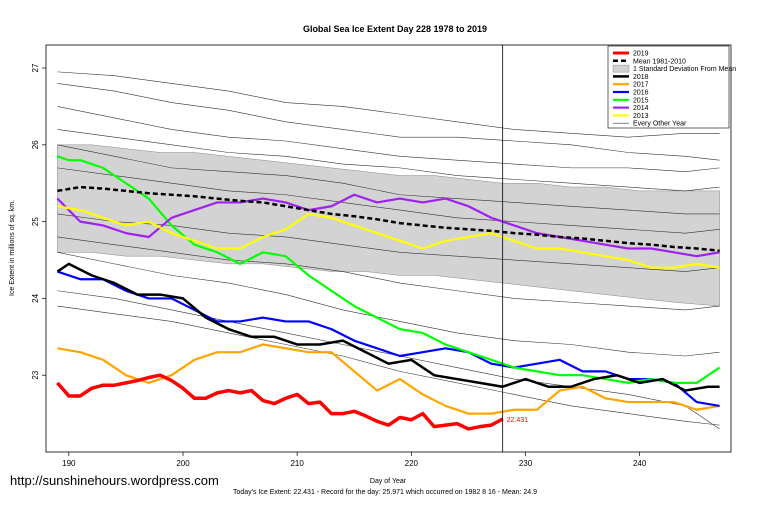 The height and width of the screenshot is (506, 759). Describe the element at coordinates (641, 108) in the screenshot. I see `legend-label: 2014` at that location.